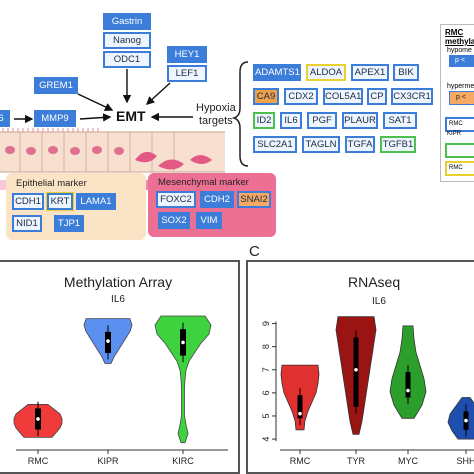  What do you see at coordinates (5, 118) in the screenshot?
I see `gene-box-left-cut: 6` at bounding box center [5, 118].